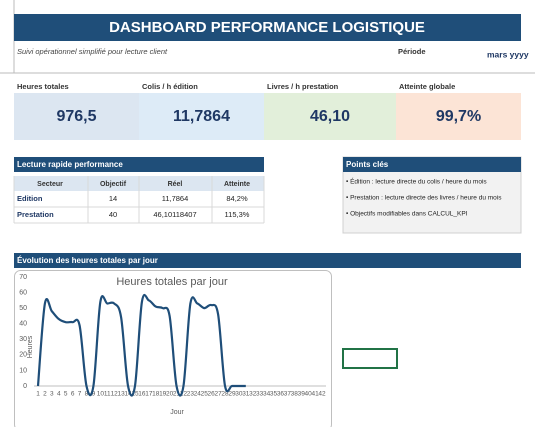 Image resolution: width=535 pixels, height=427 pixels. Describe the element at coordinates (23, 370) in the screenshot. I see `y-tick-label: 10` at that location.